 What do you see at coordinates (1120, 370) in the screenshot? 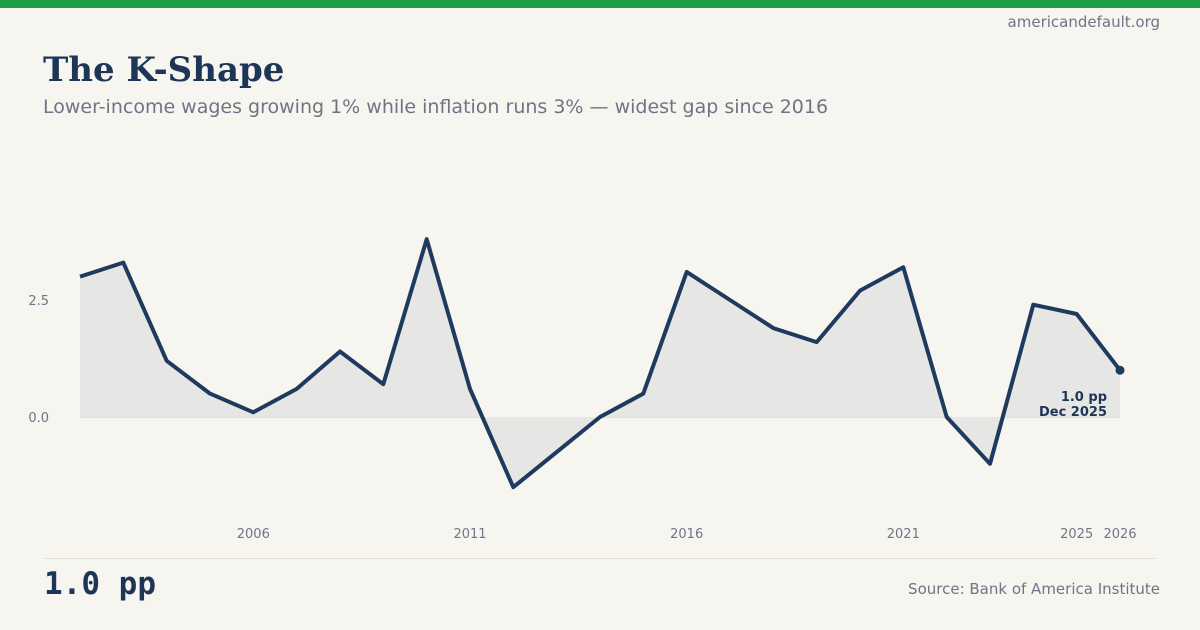
I see `end-point-dot` at bounding box center [1120, 370].